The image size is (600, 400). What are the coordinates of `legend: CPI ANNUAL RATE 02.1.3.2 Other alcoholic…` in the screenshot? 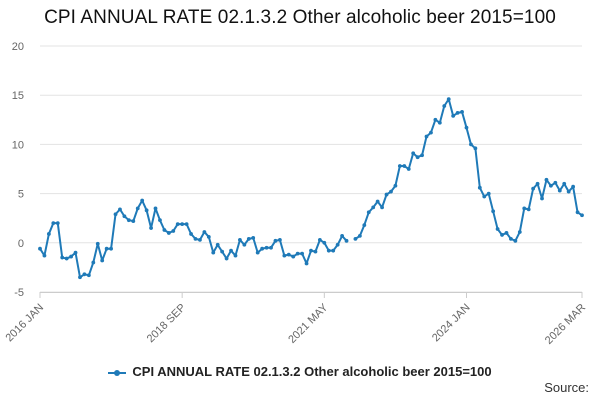 It's located at (300, 372).